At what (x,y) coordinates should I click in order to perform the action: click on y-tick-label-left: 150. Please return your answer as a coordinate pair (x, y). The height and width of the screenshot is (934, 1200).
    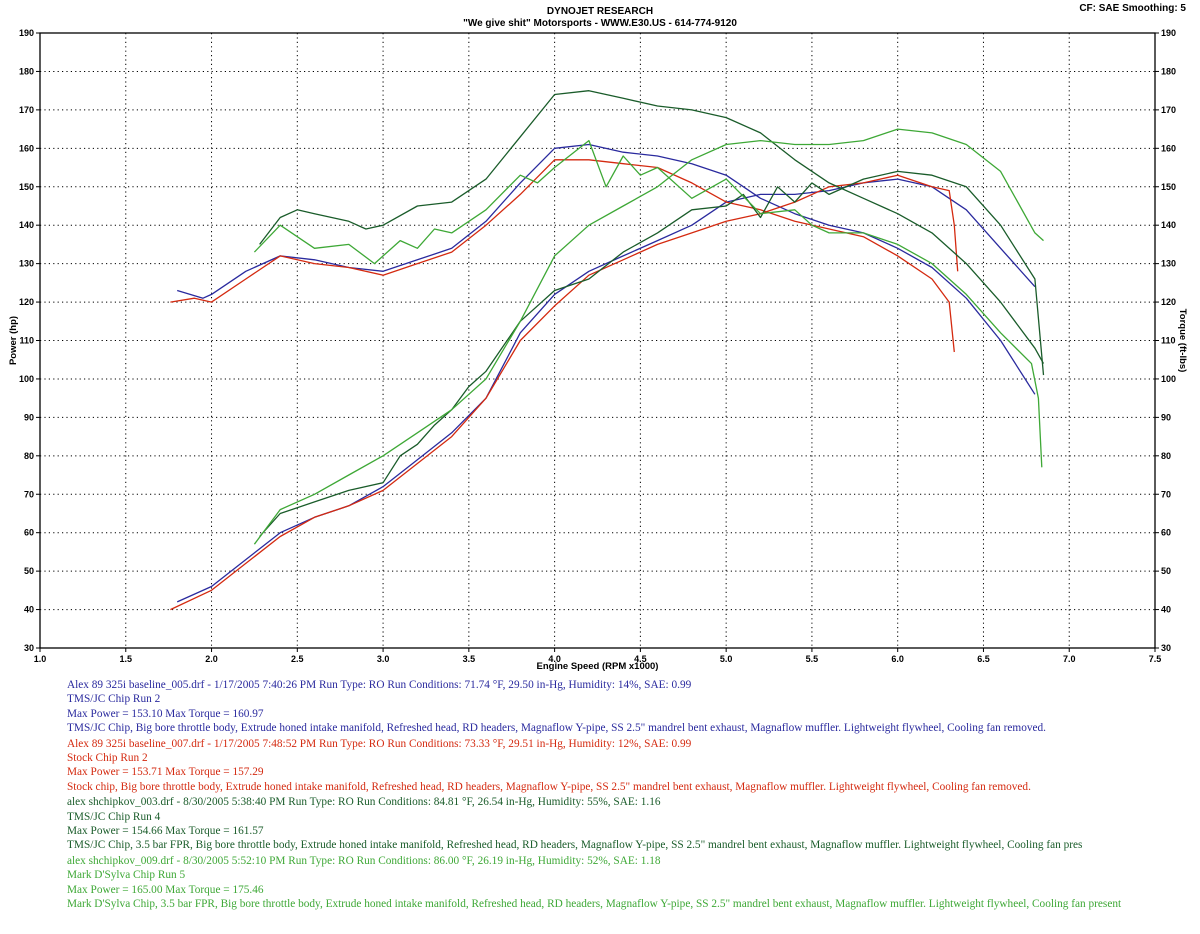
    Looking at the image, I should click on (26, 187).